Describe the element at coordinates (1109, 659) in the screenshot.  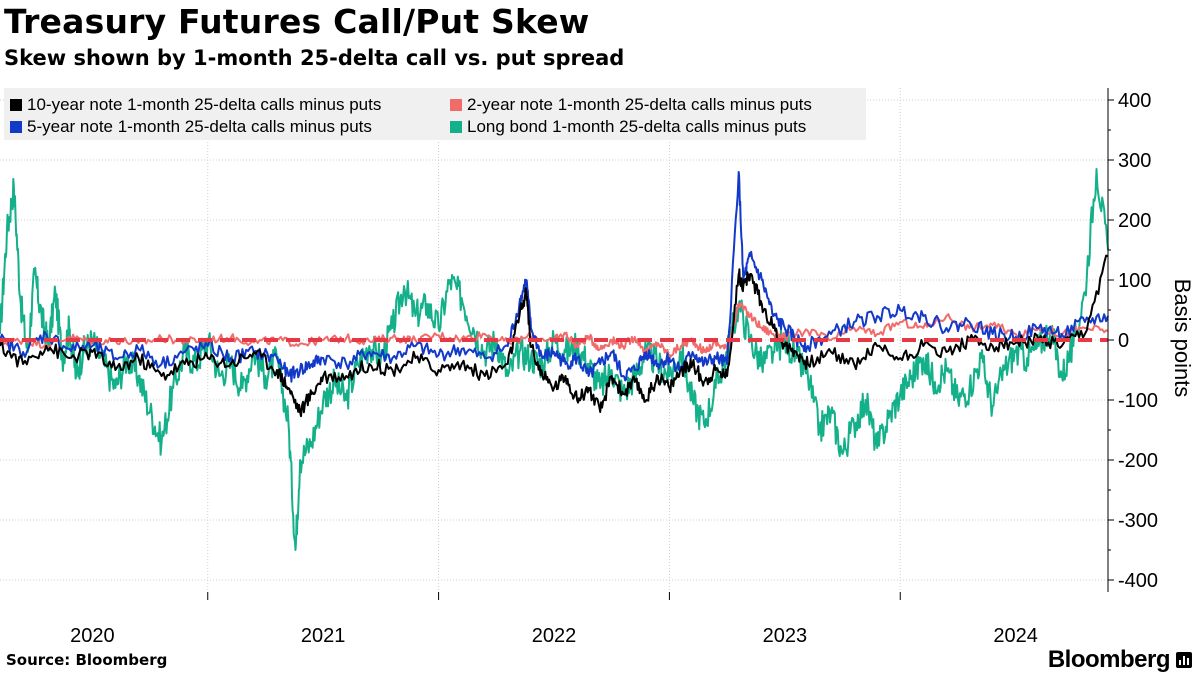
I see `brand-wordmark: Bloomberg` at that location.